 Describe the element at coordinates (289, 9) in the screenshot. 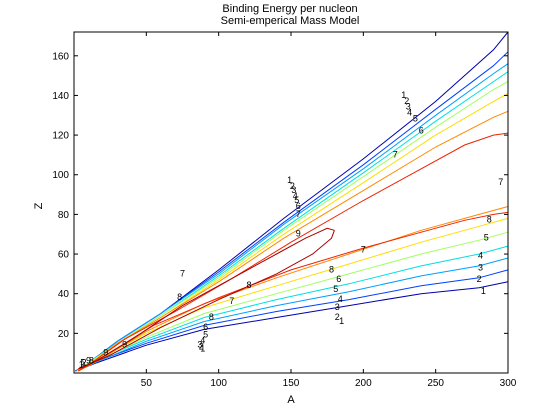

I see `chart-title: Binding Energy per nucleon` at that location.